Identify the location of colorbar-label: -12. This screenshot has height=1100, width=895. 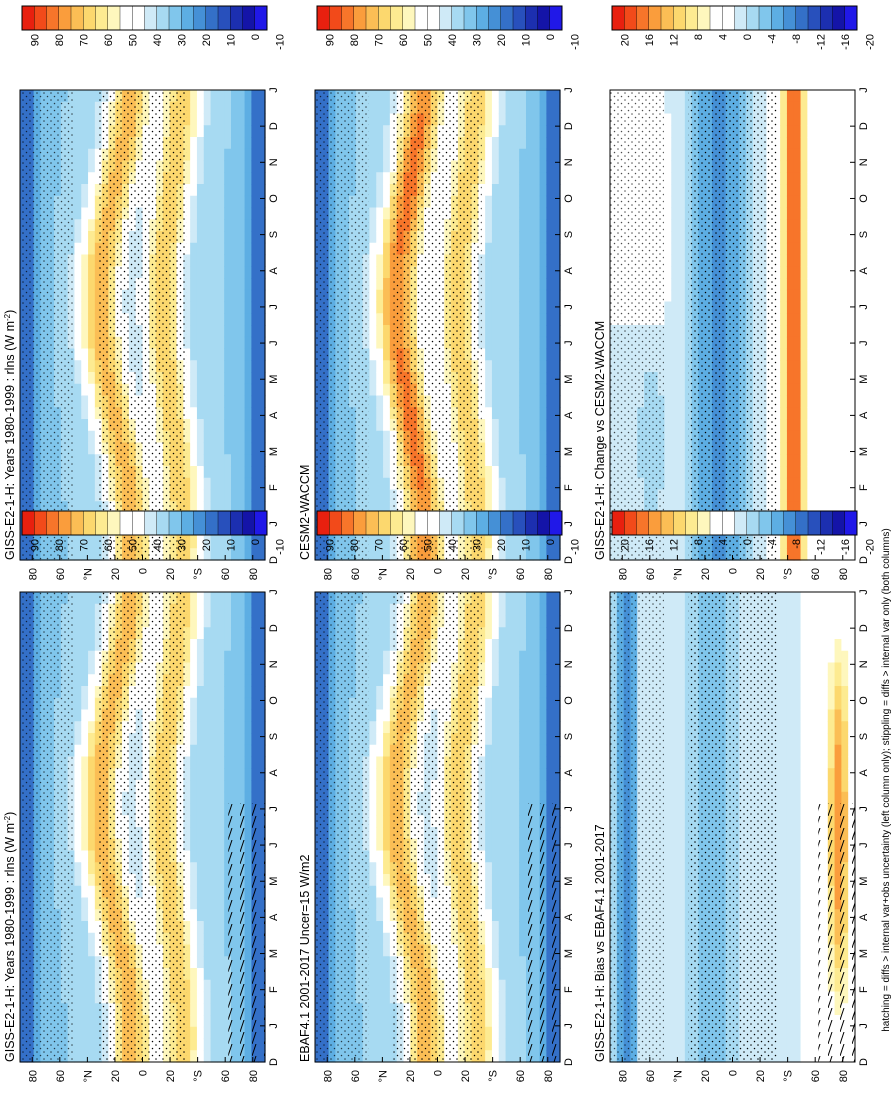
(821, 42).